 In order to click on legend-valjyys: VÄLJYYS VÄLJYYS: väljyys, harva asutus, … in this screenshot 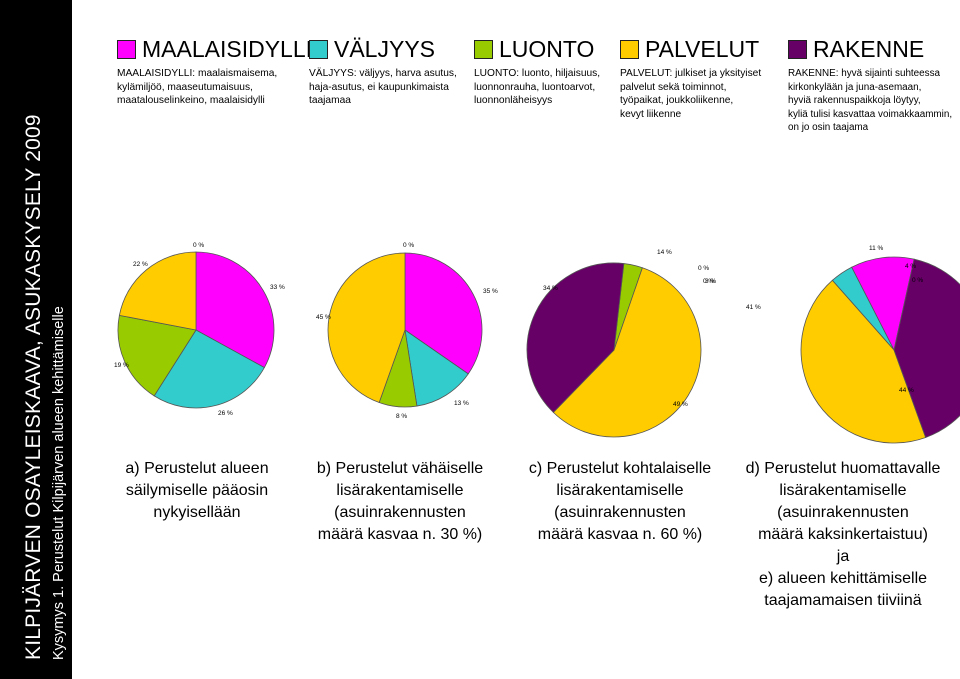, I will do `click(383, 72)`.